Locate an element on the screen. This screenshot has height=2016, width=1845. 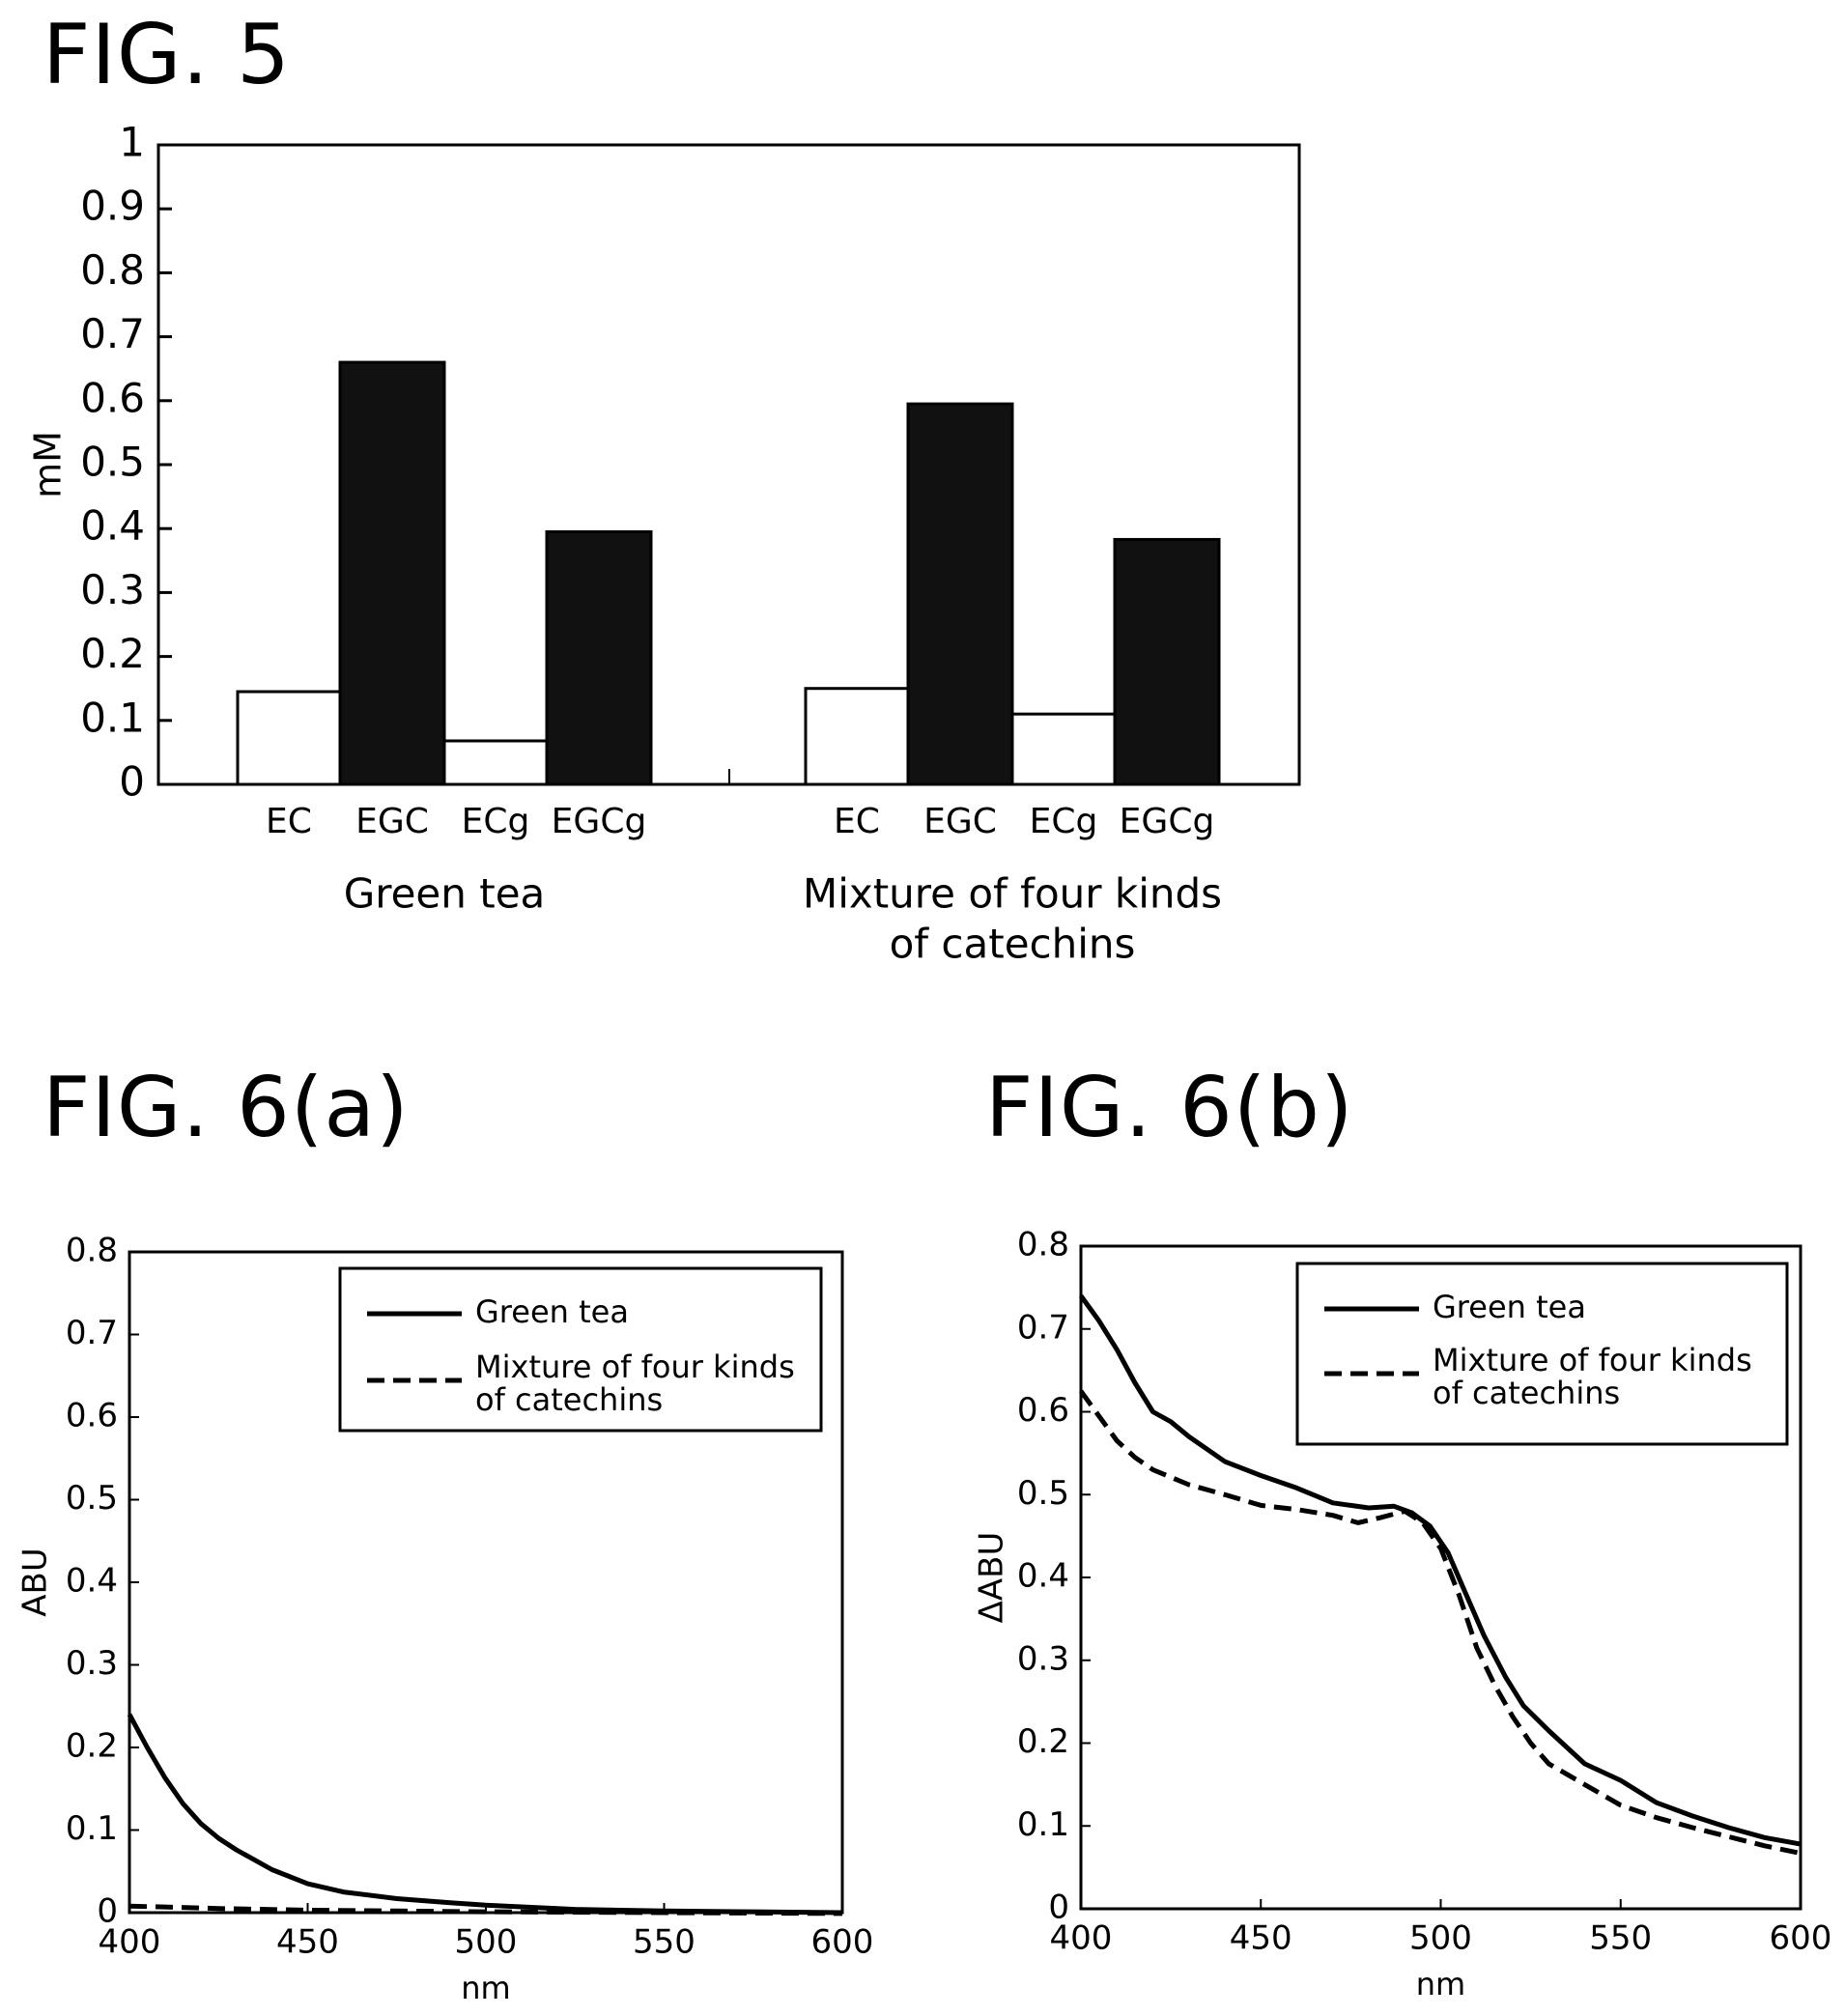
fig6a-x-tick-label: 600 is located at coordinates (843, 1942).